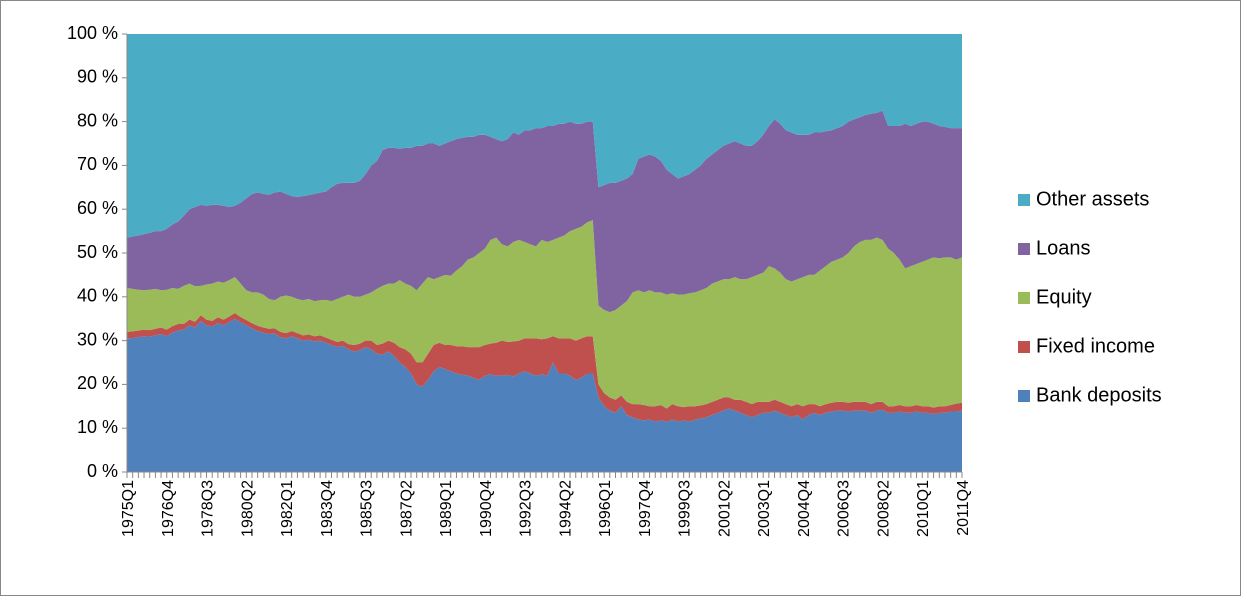  What do you see at coordinates (128, 508) in the screenshot?
I see `x-tick-label: 1975Q1` at bounding box center [128, 508].